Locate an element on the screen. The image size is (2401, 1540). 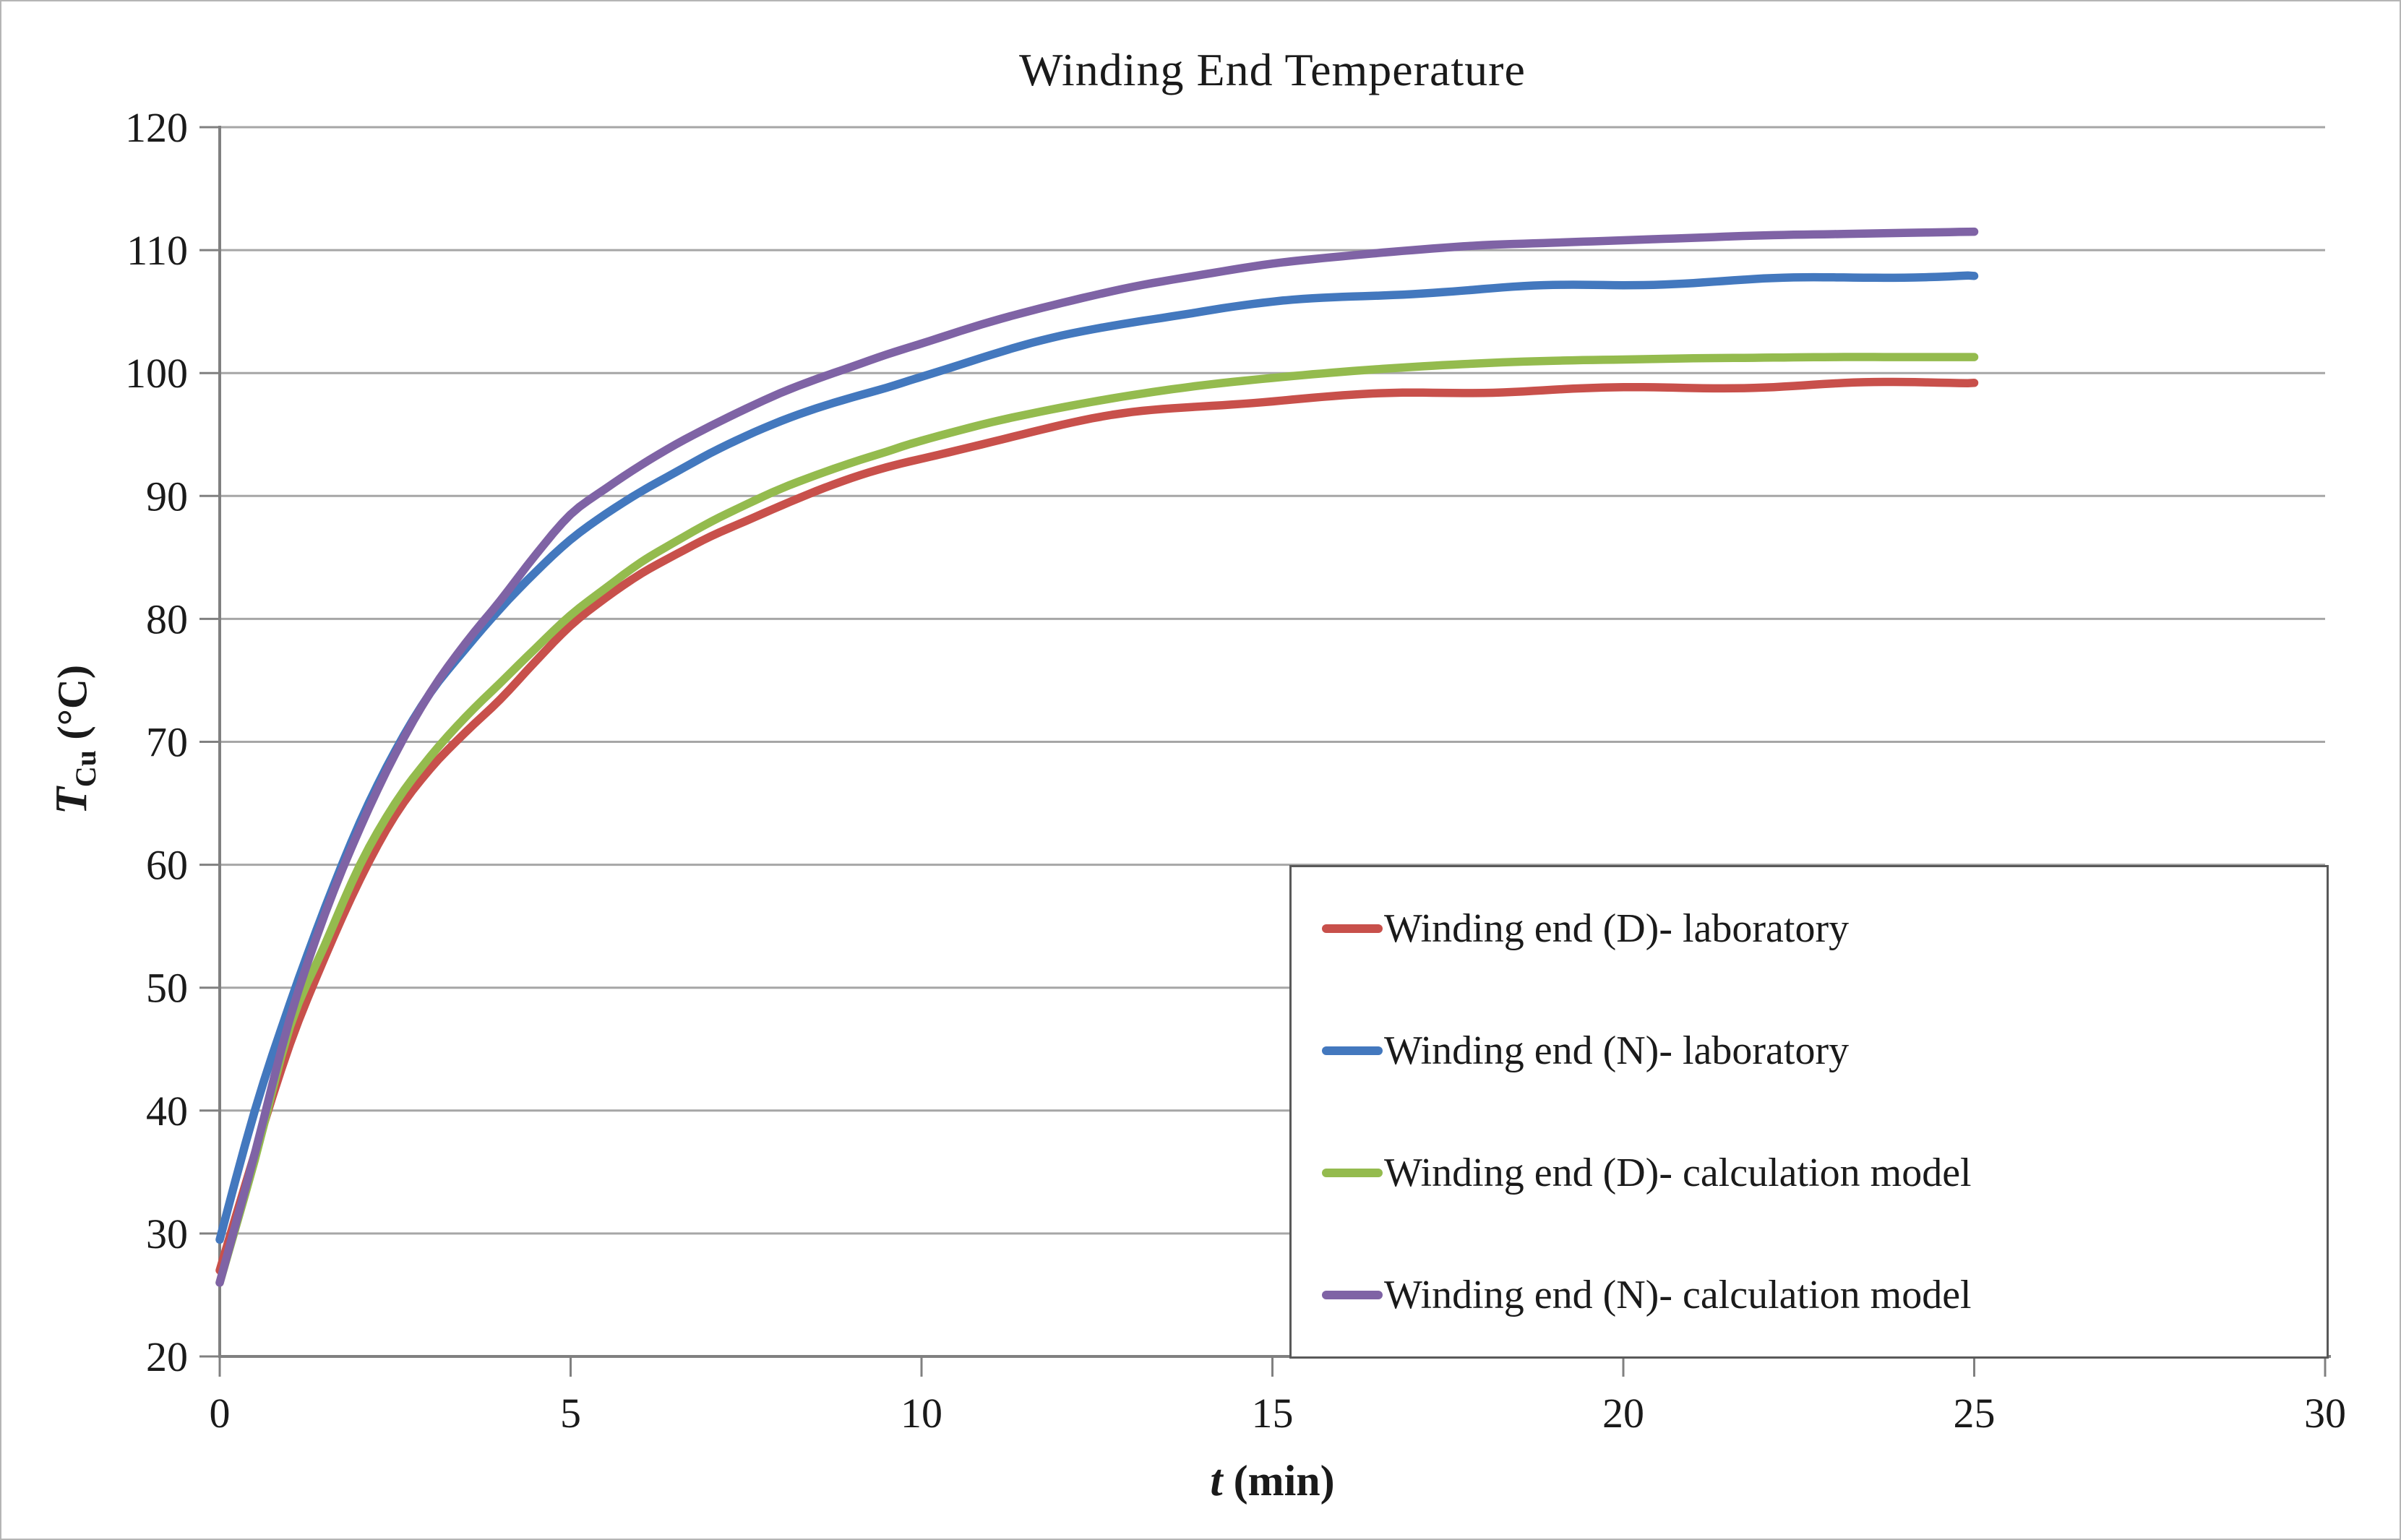
y-axis-variable: T is located at coordinates (72, 801).